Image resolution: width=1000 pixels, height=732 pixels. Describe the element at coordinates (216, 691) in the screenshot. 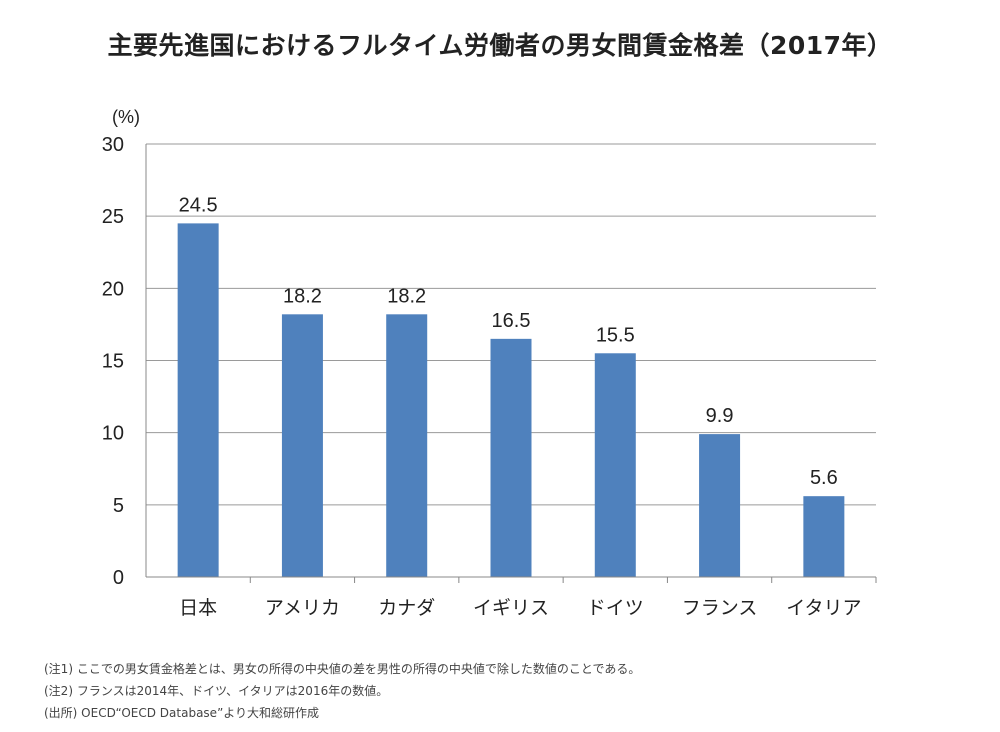

I see `footnote-2: (注2) フランスは2014年、ドイツ、イタリアは2016年の数値。` at that location.